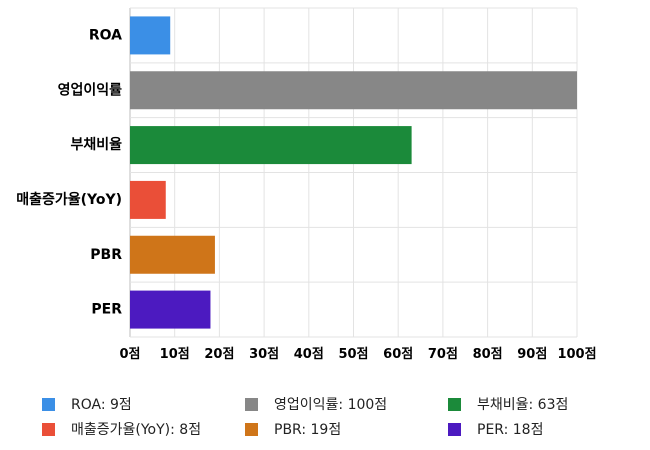 Image resolution: width=650 pixels, height=450 pixels. I want to click on x-axis-tick-labels: 0점 10점 20점 30점 40점 50점 60점 70점 80점 90점 100점, so click(357, 354).